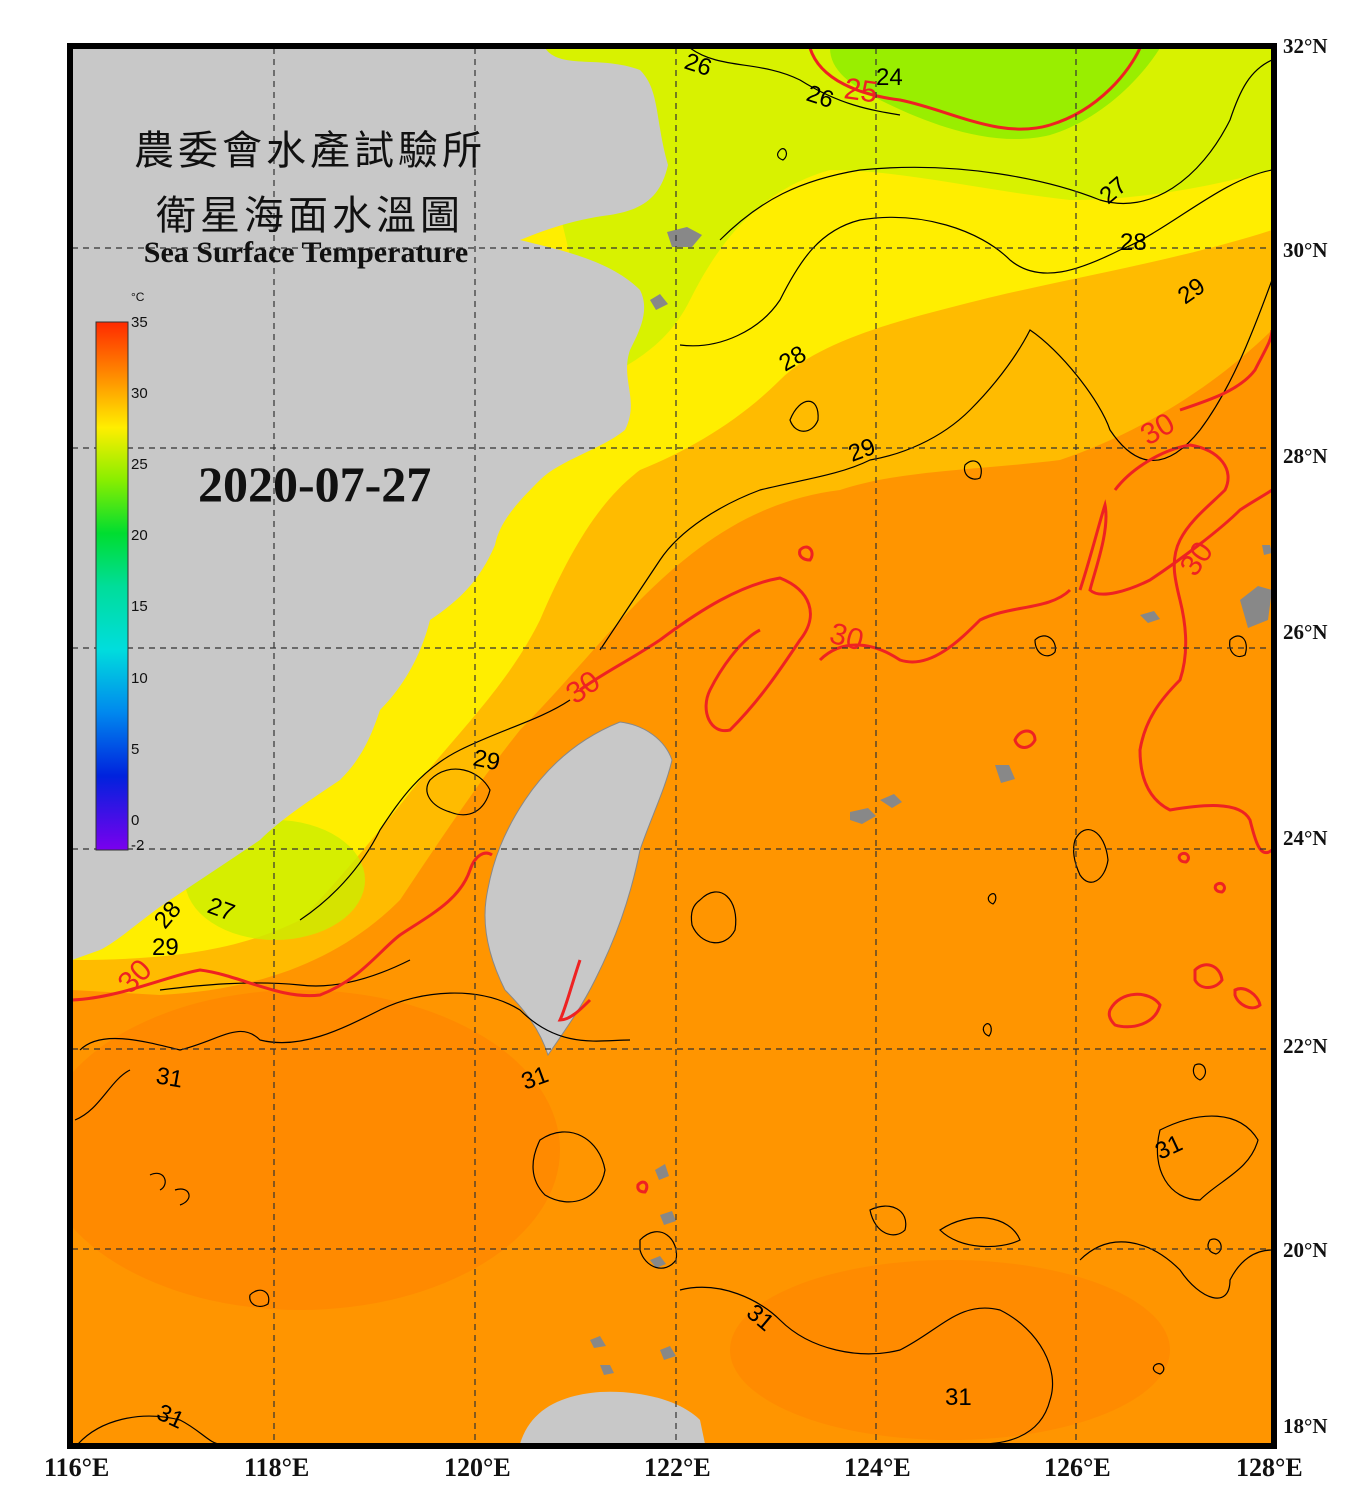 The height and width of the screenshot is (1500, 1350). I want to click on lat-label: 20°N, so click(1305, 1250).